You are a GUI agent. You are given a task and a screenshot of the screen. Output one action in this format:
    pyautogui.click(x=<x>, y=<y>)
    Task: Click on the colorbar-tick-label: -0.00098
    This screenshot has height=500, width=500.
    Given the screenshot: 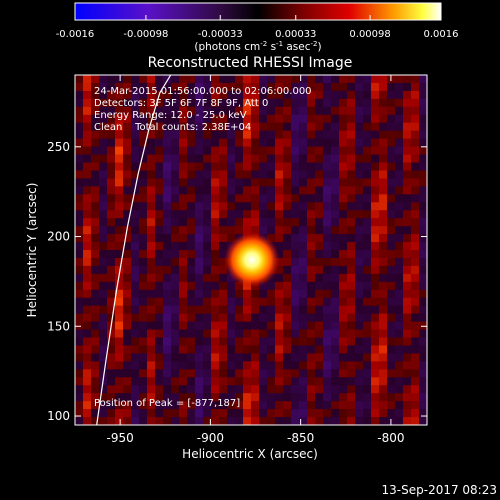 What is the action you would take?
    pyautogui.click(x=145, y=34)
    